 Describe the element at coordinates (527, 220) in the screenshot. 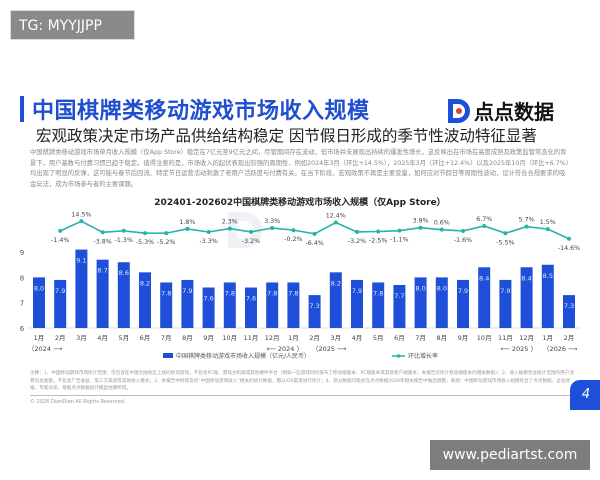

I see `growth-data-label: 5.7%` at that location.